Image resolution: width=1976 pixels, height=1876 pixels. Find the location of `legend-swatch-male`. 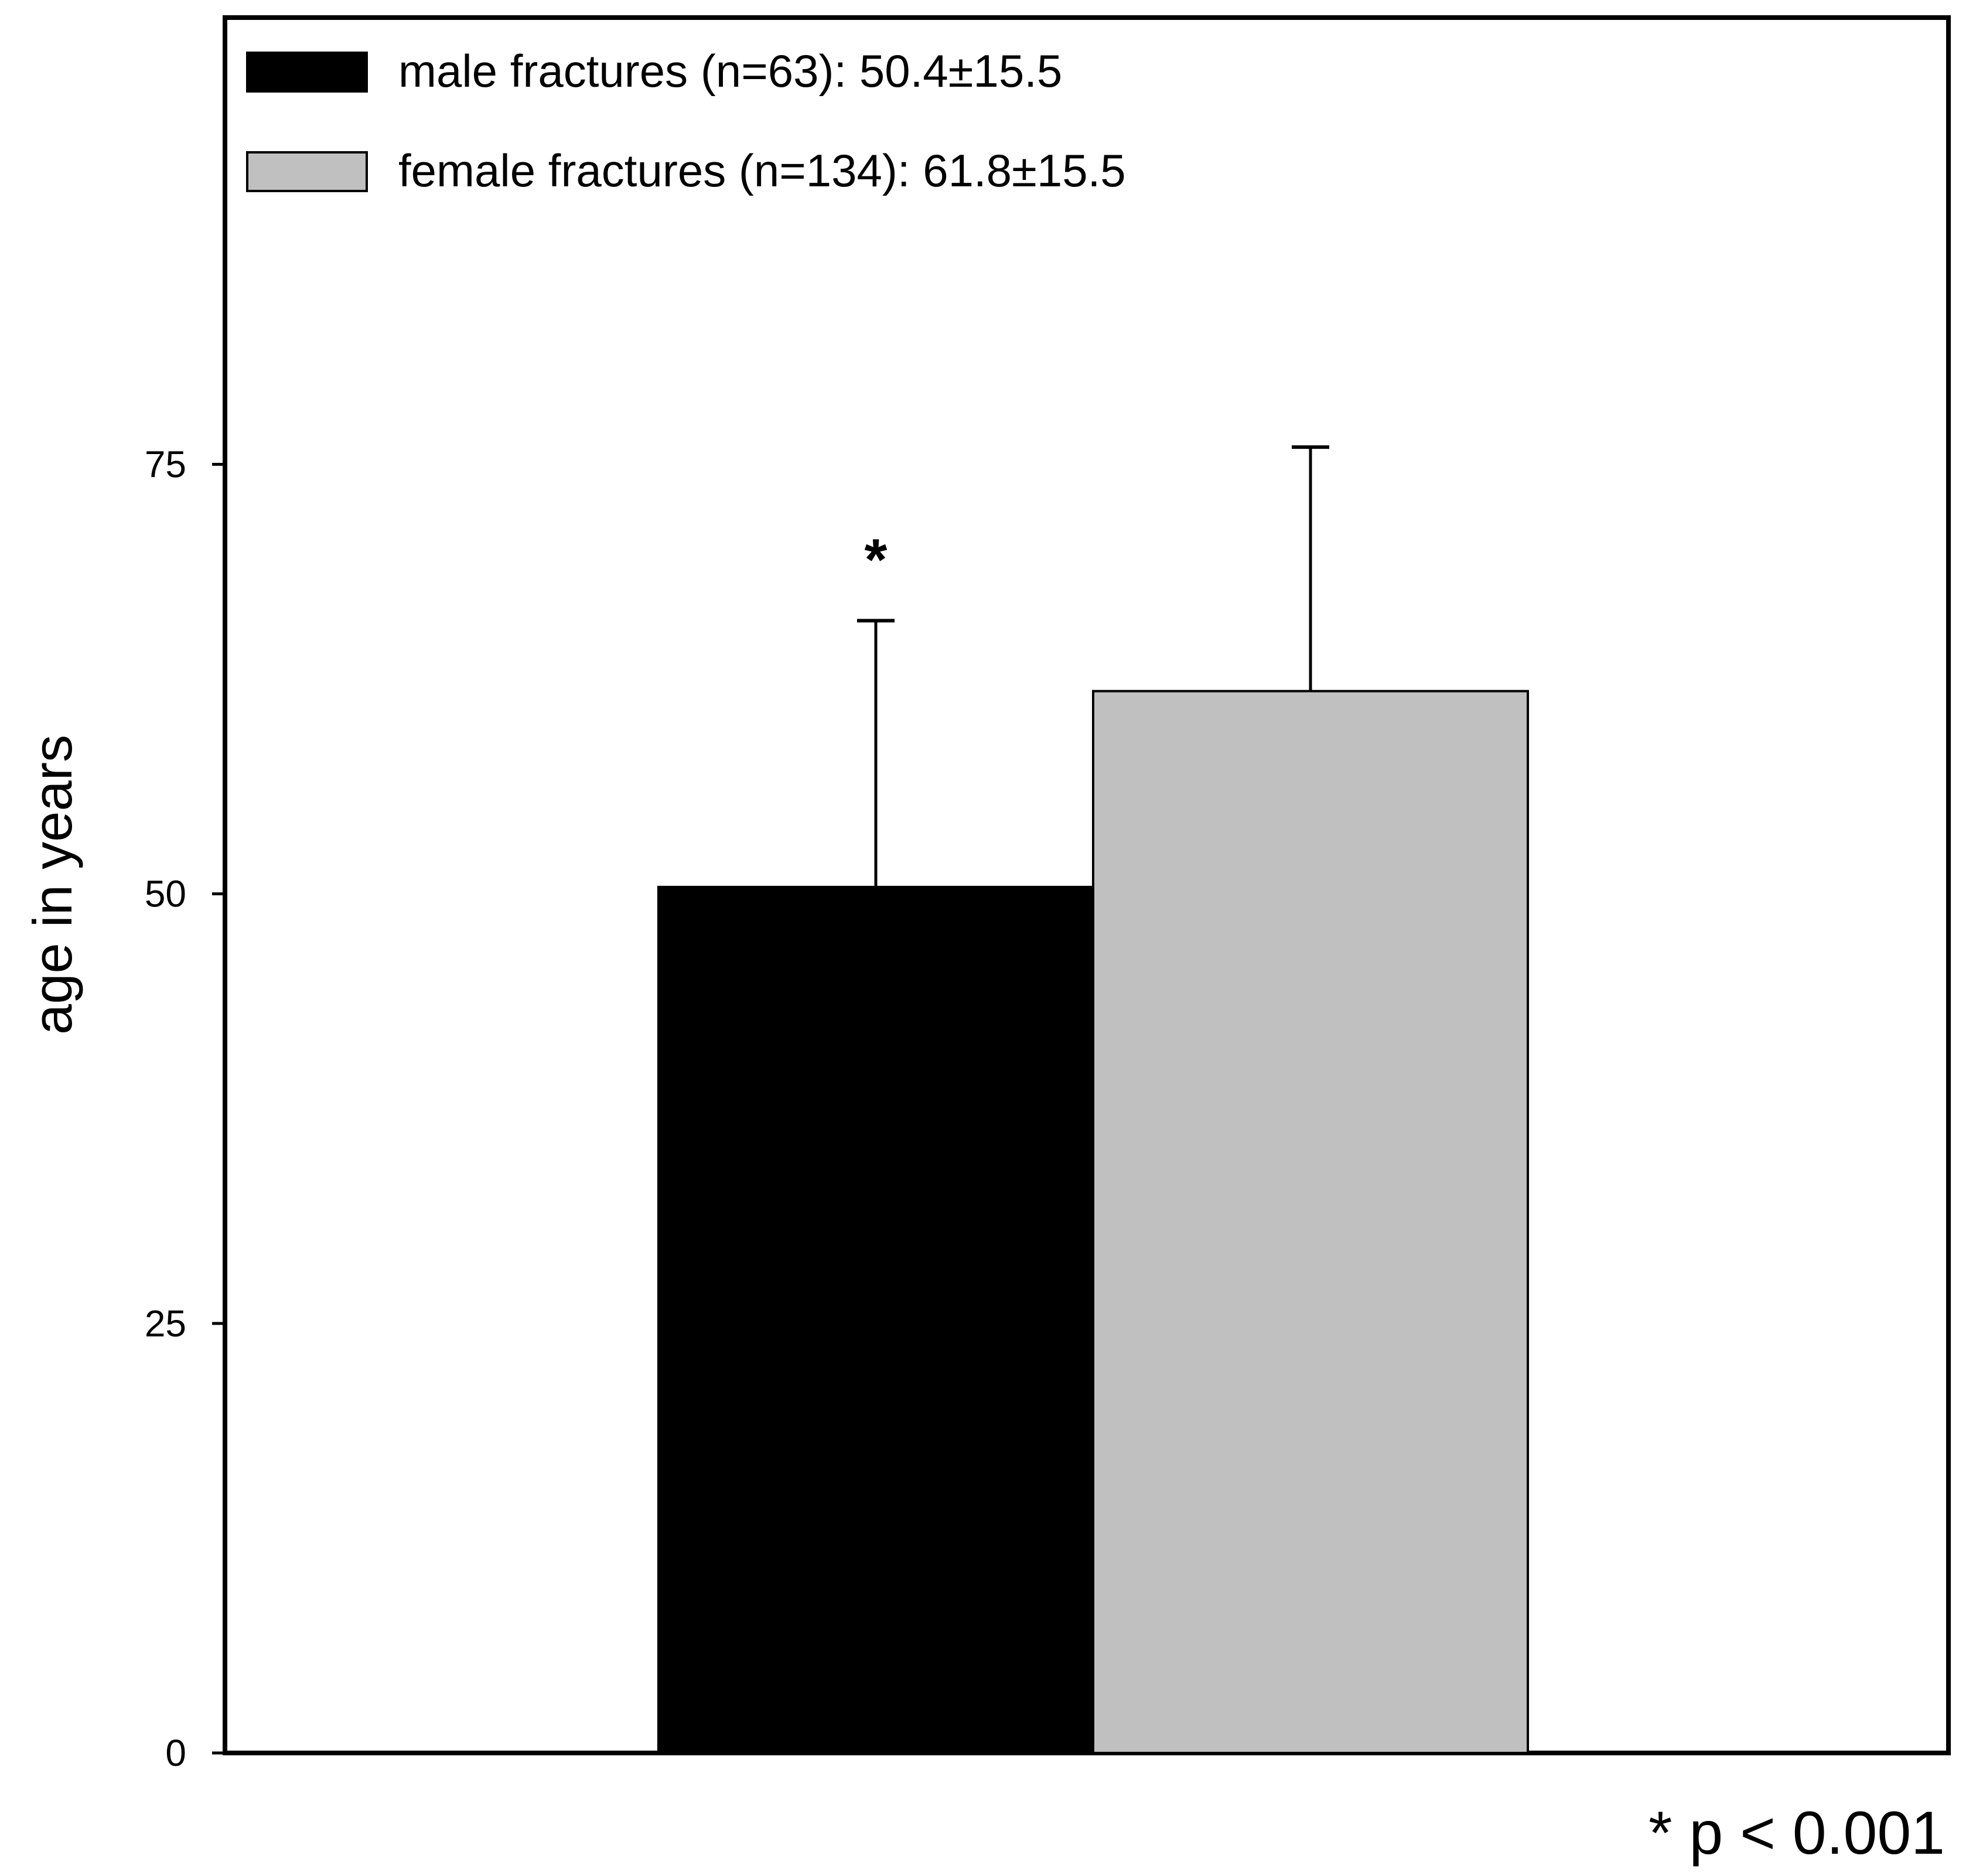

legend-swatch-male is located at coordinates (307, 72).